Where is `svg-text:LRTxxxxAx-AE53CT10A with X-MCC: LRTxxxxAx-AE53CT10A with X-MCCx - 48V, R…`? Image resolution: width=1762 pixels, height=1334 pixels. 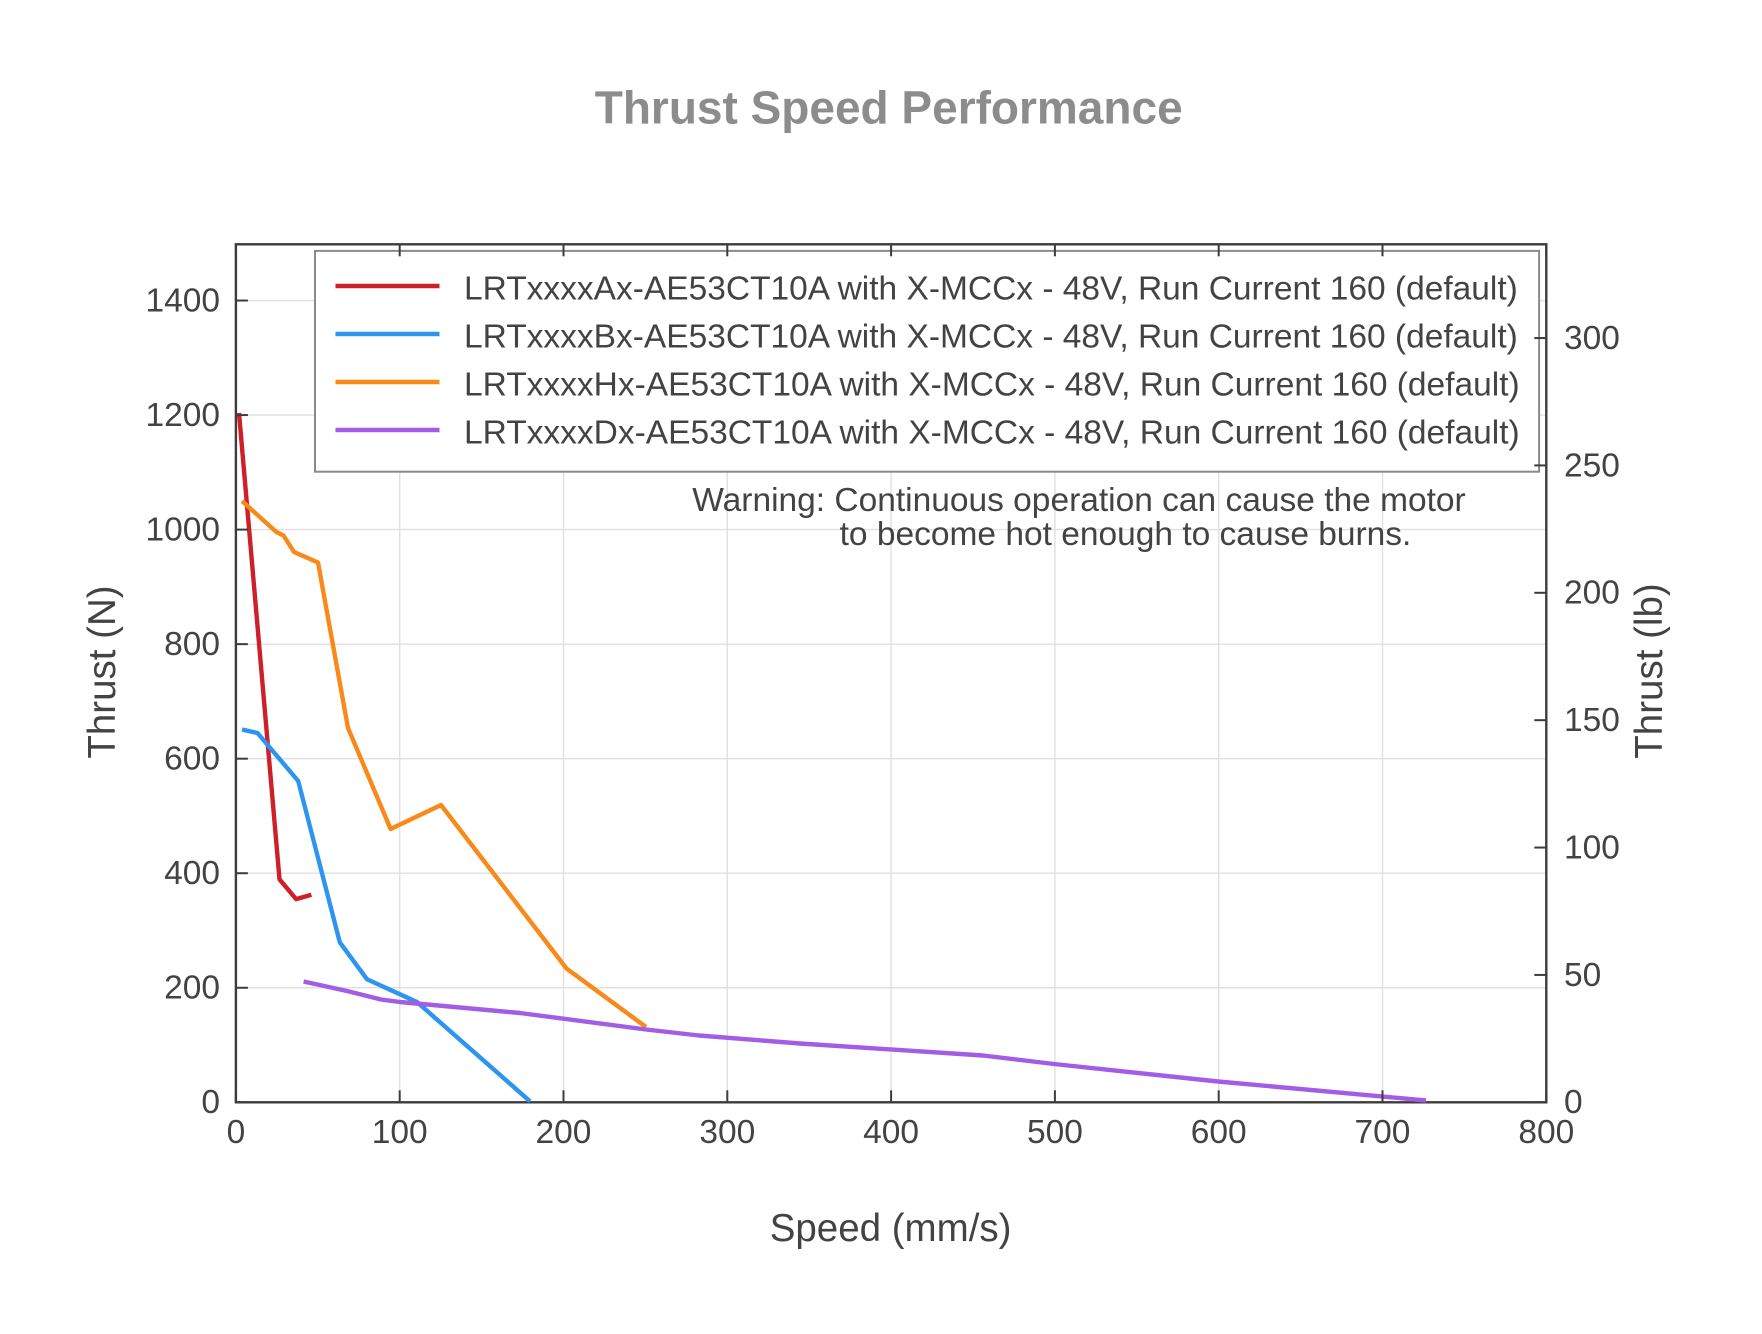 svg-text:LRTxxxxAx-AE53CT10A with X-MCC: LRTxxxxAx-AE53CT10A with X-MCCx - 48V, R… is located at coordinates (991, 288).